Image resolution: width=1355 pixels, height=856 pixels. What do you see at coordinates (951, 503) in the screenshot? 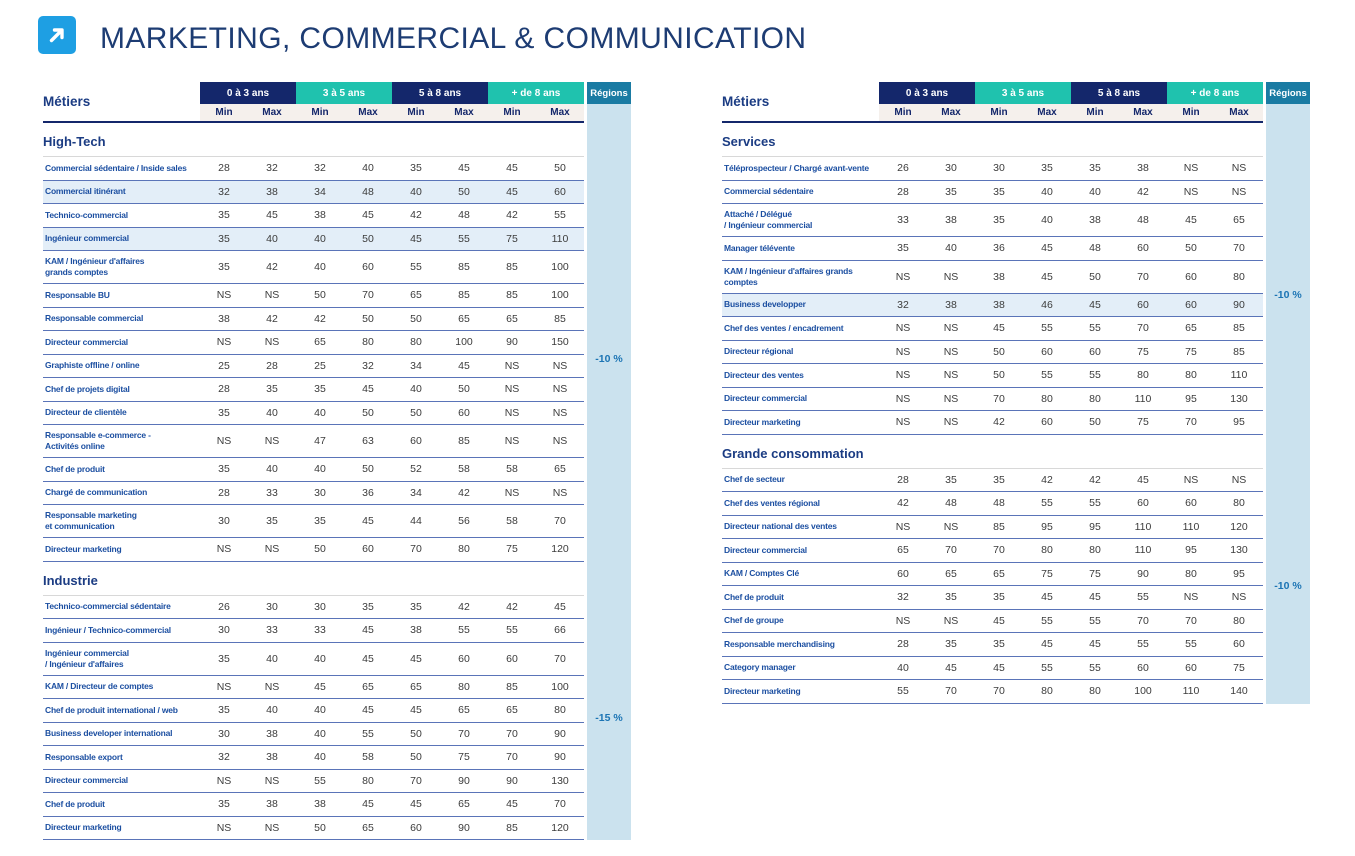
I see `salary-value: 48` at bounding box center [951, 503].